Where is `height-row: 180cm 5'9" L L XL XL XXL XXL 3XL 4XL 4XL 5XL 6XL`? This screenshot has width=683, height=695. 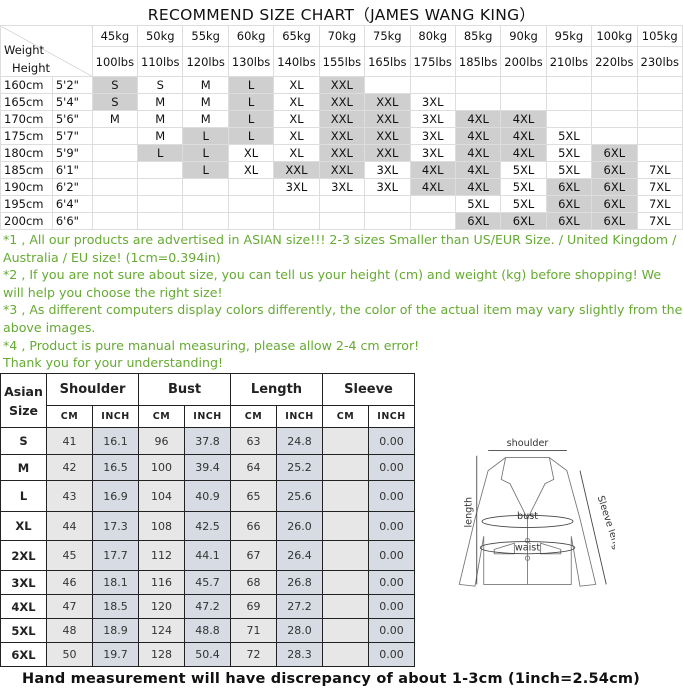
height-row: 180cm 5'9" L L XL XL XXL XXL 3XL 4XL 4XL 5XL 6XL is located at coordinates (341, 153).